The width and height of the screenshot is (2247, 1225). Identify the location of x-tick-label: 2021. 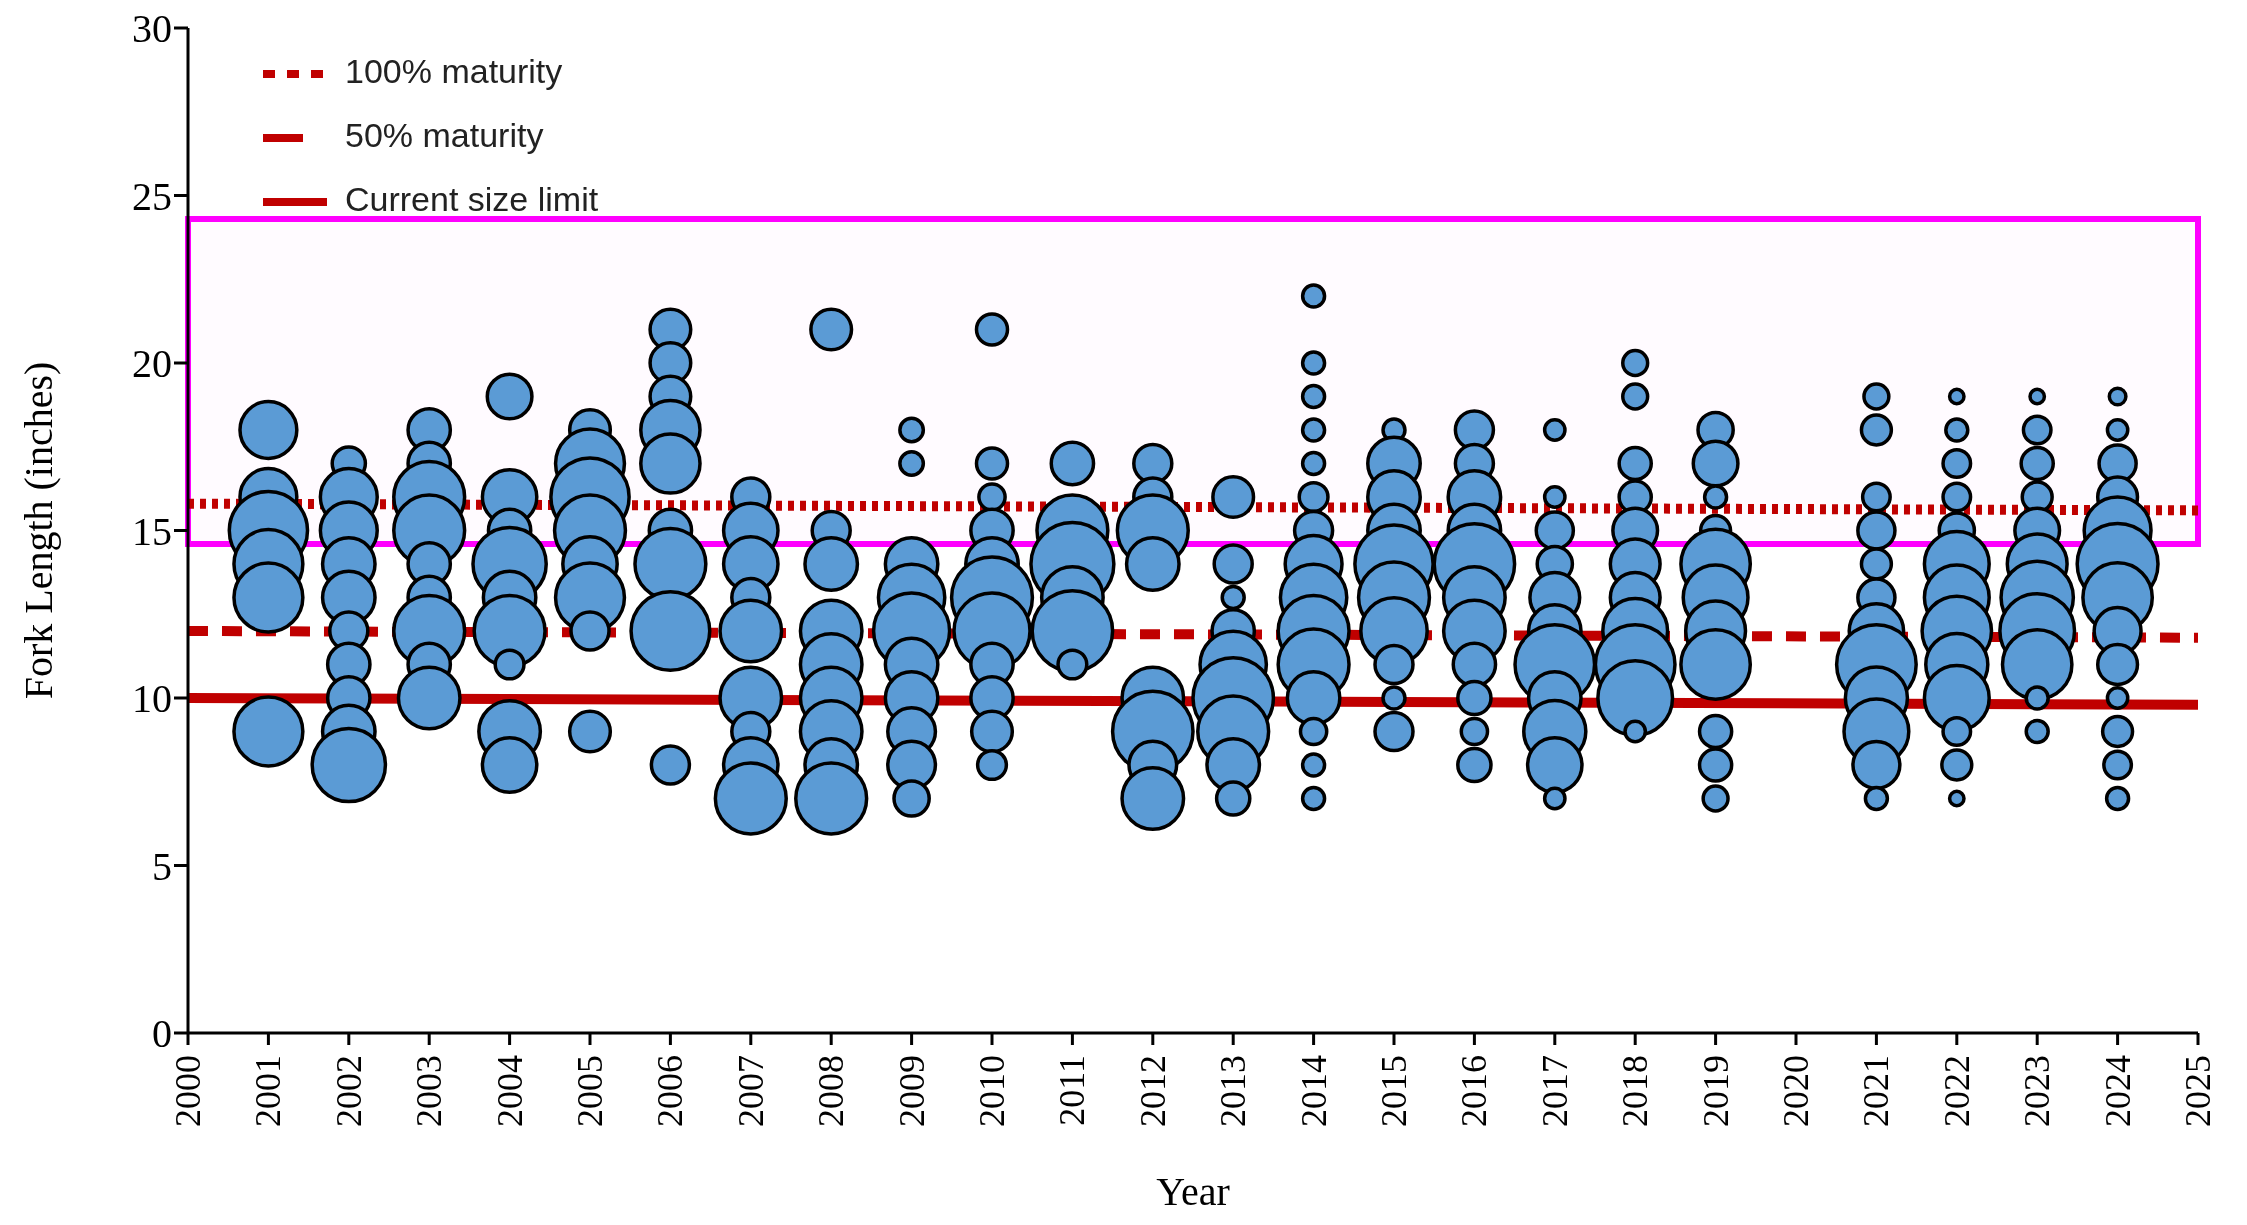
(1876, 1091).